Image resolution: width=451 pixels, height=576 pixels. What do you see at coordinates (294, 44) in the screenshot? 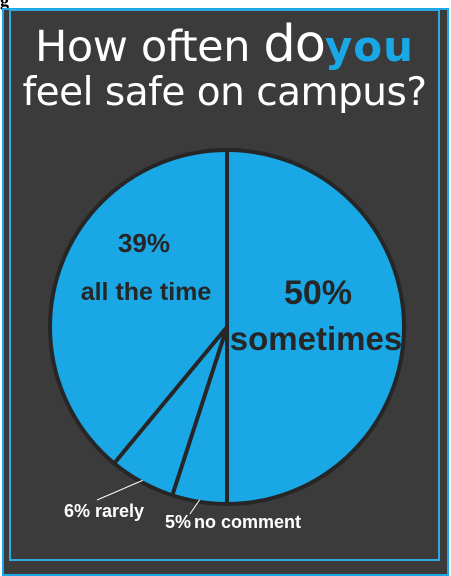
I see `title-do: do` at bounding box center [294, 44].